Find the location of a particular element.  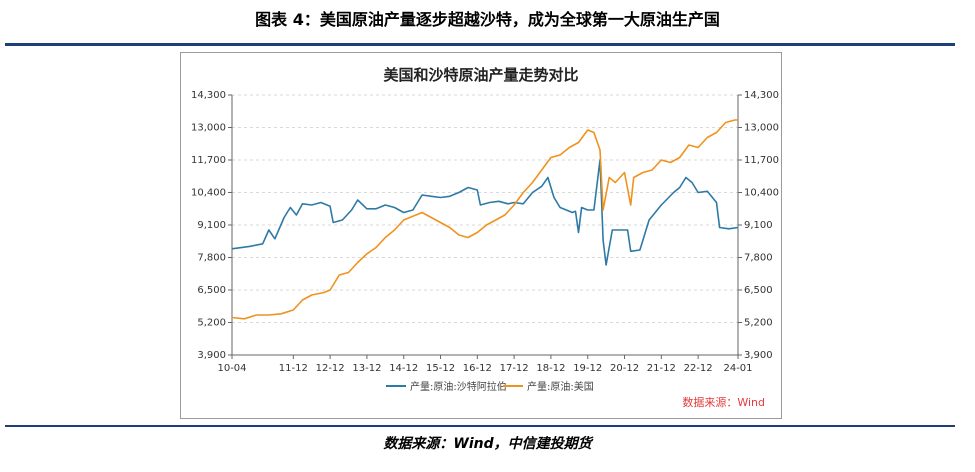

x-tick-label: 24-01 is located at coordinates (737, 368).